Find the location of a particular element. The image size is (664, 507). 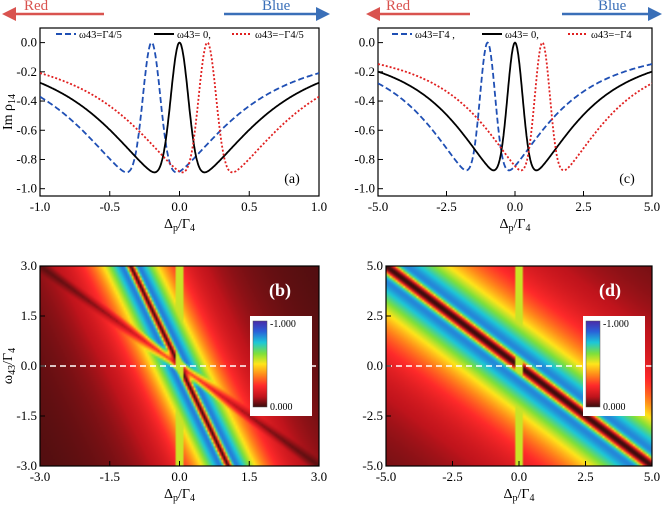

legend-label: ω43=−Γ4/5 is located at coordinates (279, 35).